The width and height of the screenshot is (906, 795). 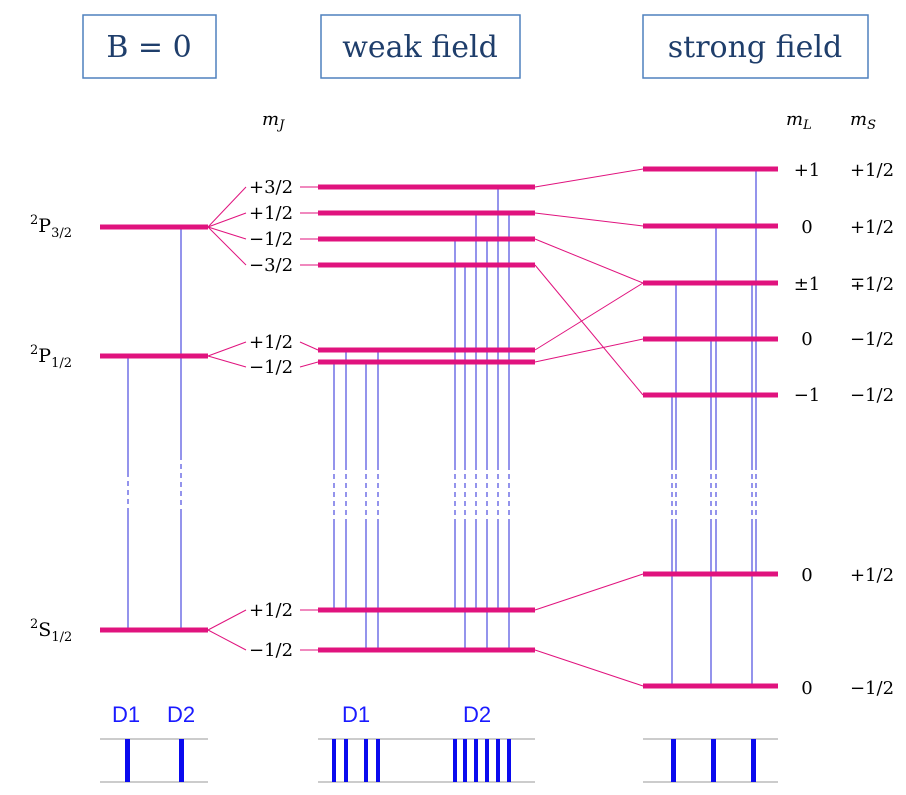 I want to click on header-strong-box, so click(x=755, y=46).